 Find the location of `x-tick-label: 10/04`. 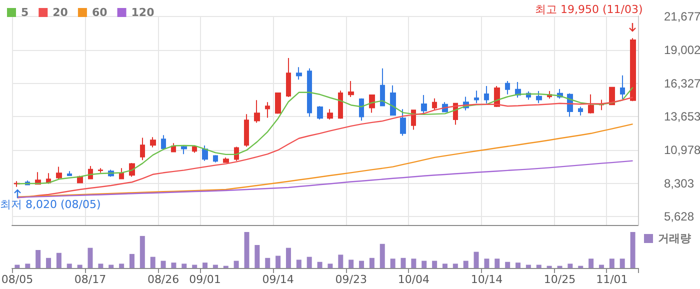

x-tick-label: 10/04 is located at coordinates (414, 279).